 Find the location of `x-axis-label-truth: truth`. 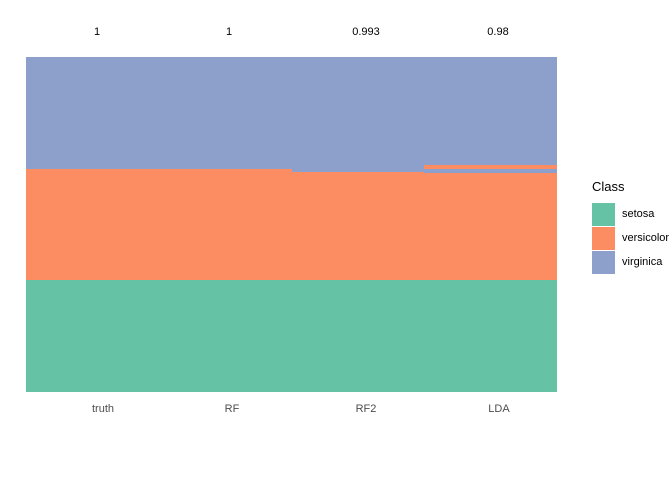

x-axis-label-truth: truth is located at coordinates (103, 409).